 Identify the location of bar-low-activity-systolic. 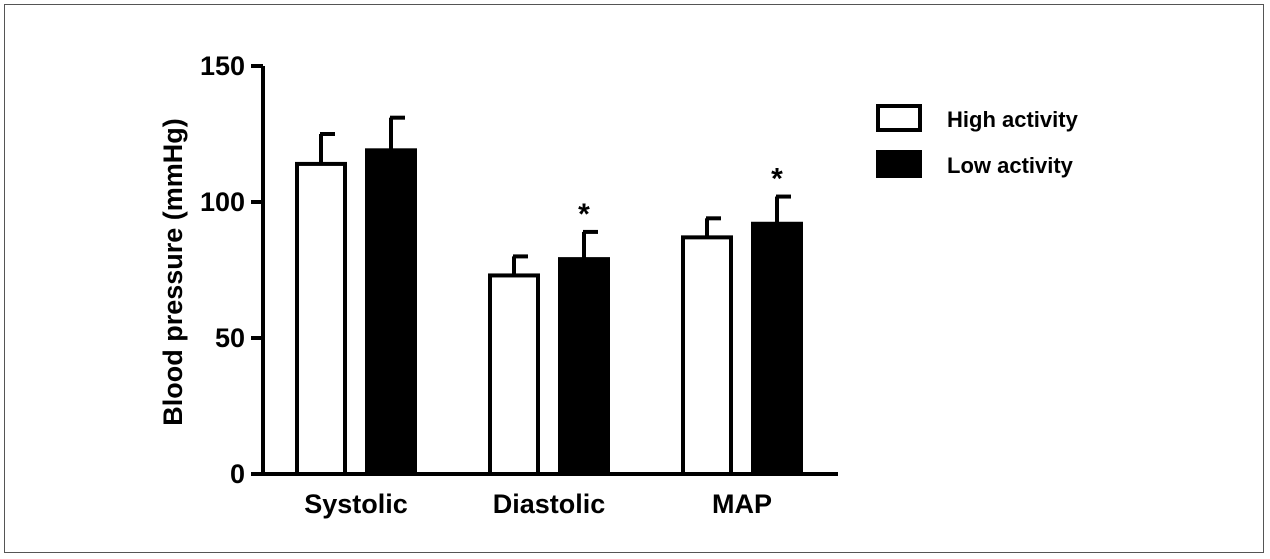
(391, 312).